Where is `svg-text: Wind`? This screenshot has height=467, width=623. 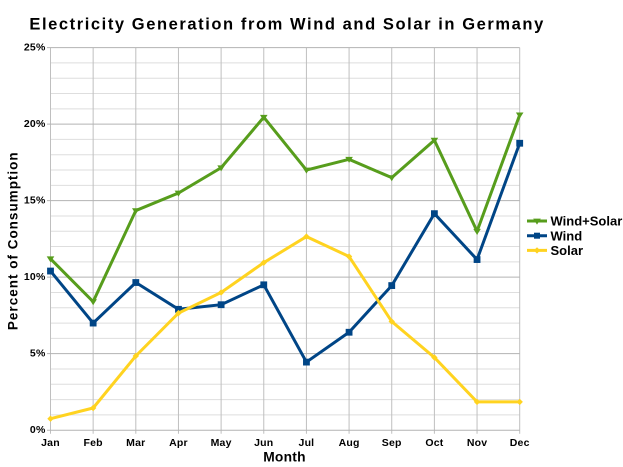 svg-text: Wind is located at coordinates (567, 235).